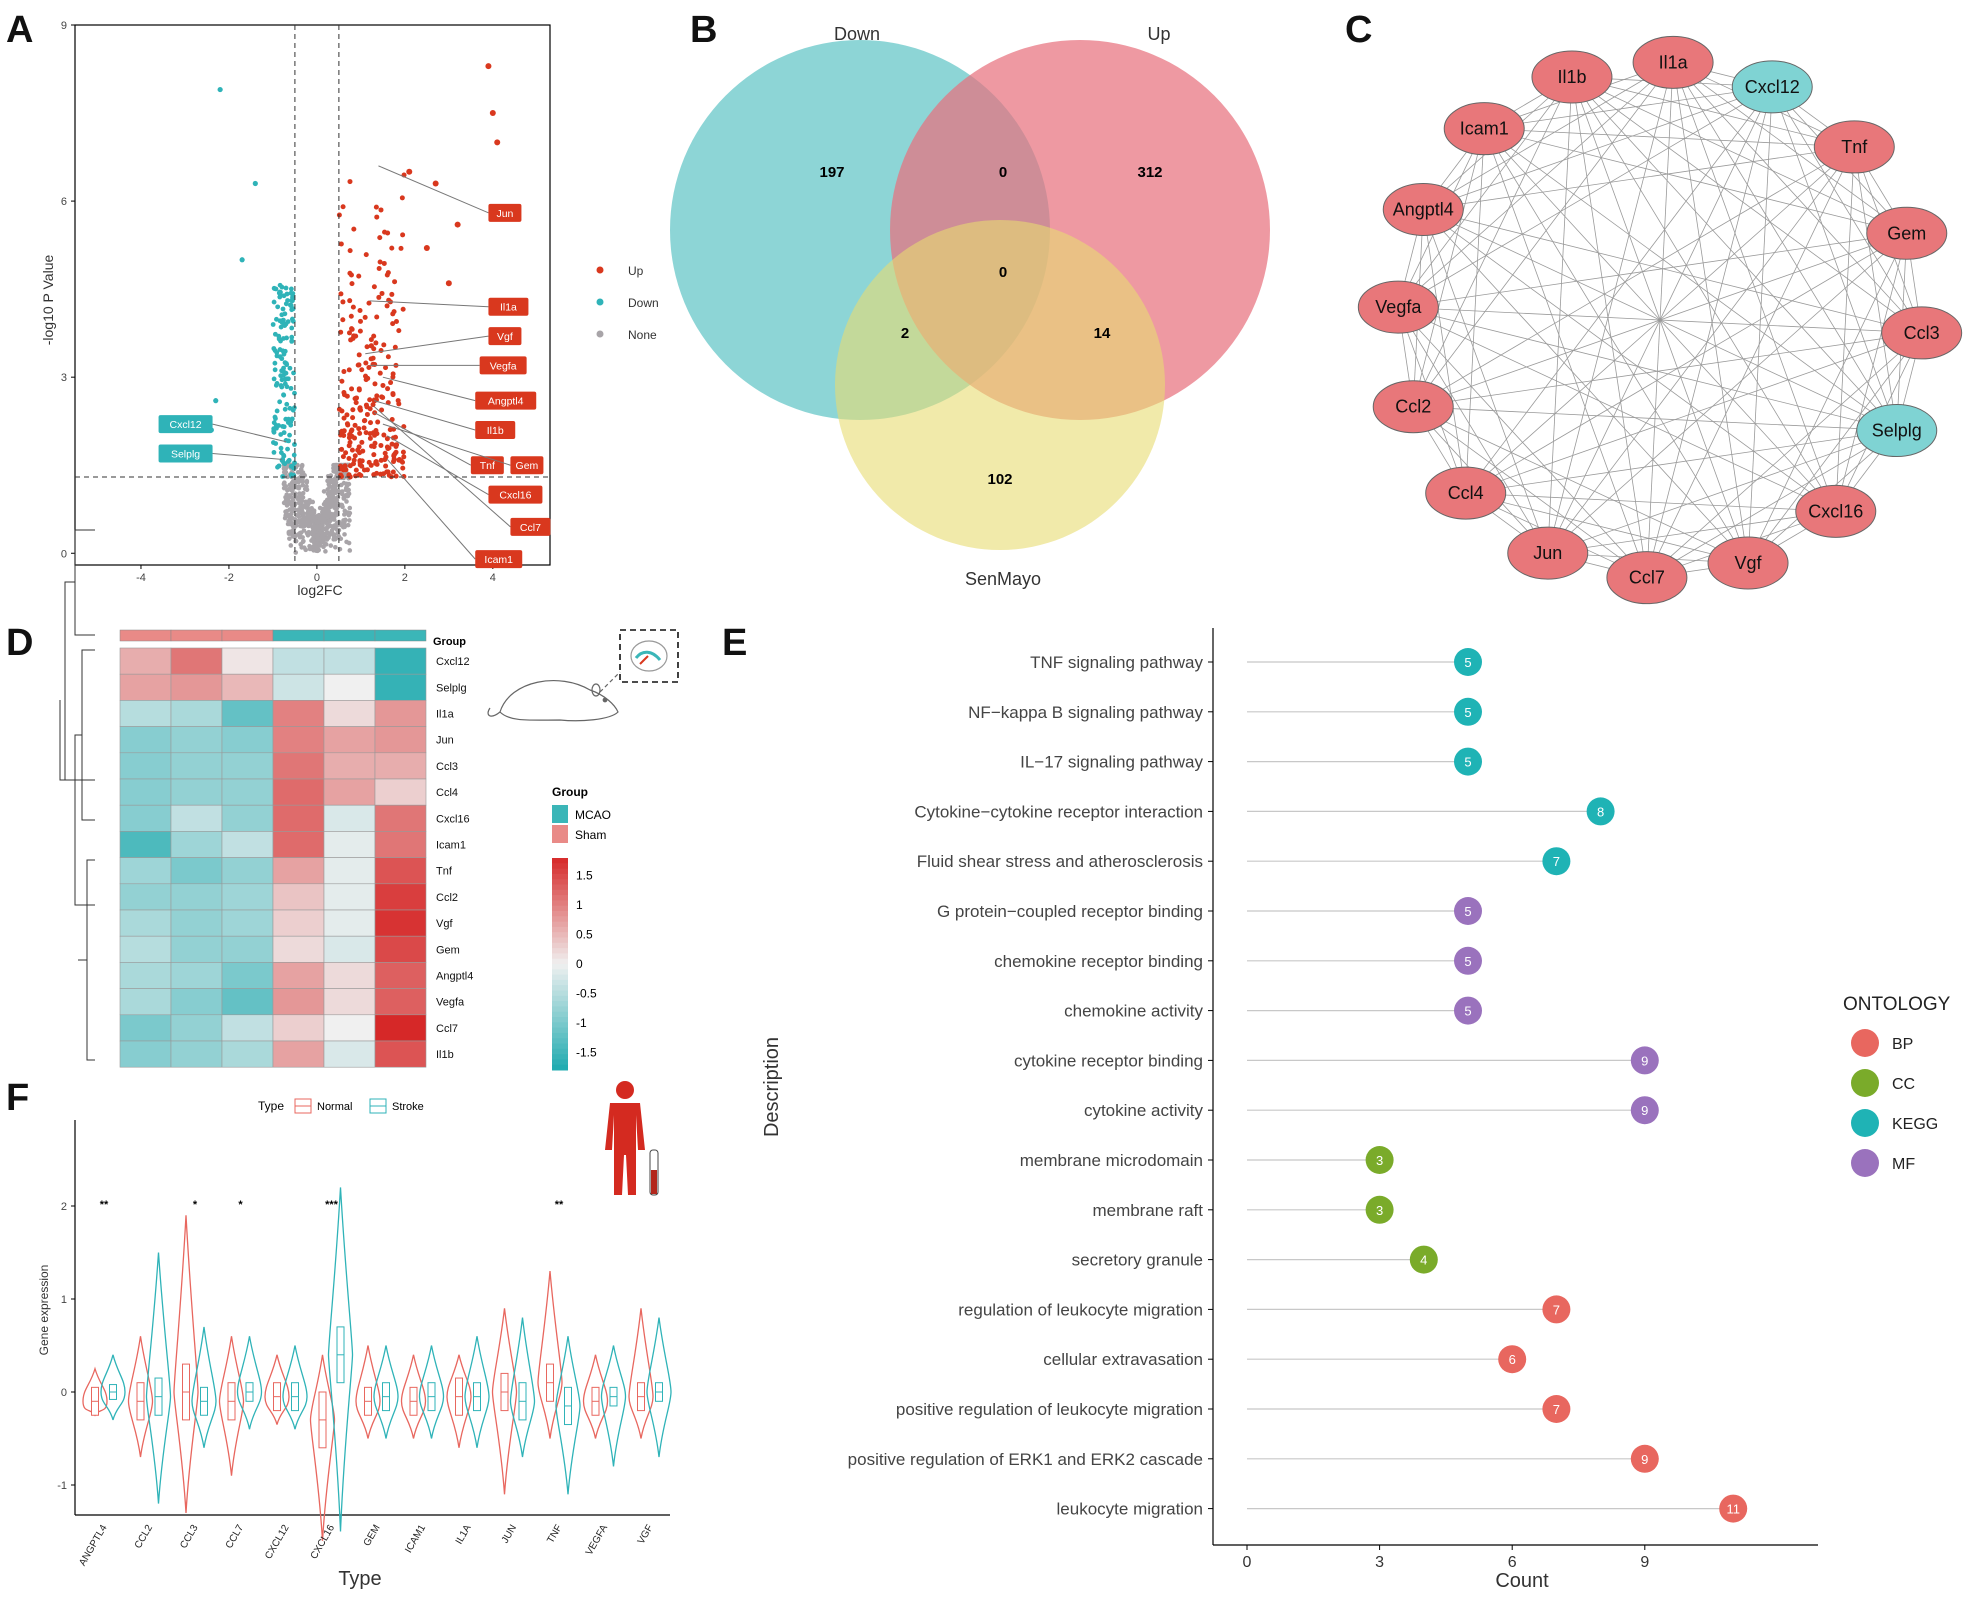 The width and height of the screenshot is (1965, 1597). Describe the element at coordinates (505, 212) in the screenshot. I see `label-box` at that location.